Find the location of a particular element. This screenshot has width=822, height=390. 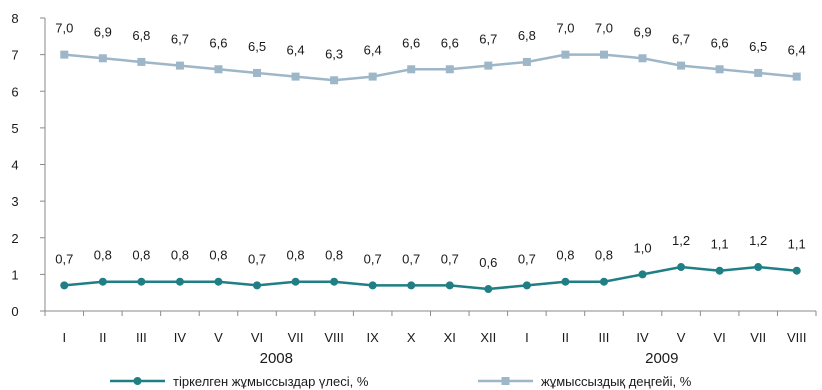

y-tick-label: 8 is located at coordinates (14, 18).